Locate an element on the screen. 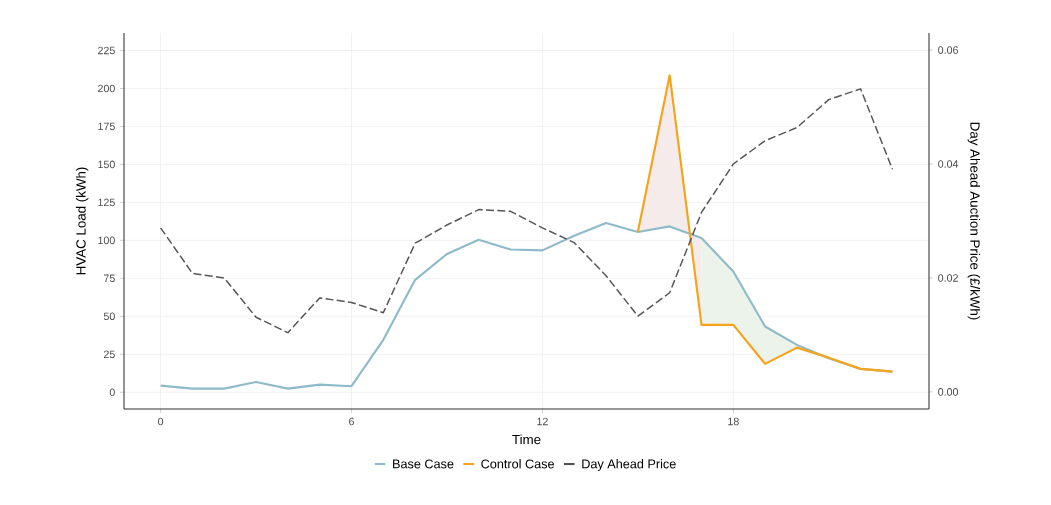  y-tick-label: 75 is located at coordinates (109, 278).